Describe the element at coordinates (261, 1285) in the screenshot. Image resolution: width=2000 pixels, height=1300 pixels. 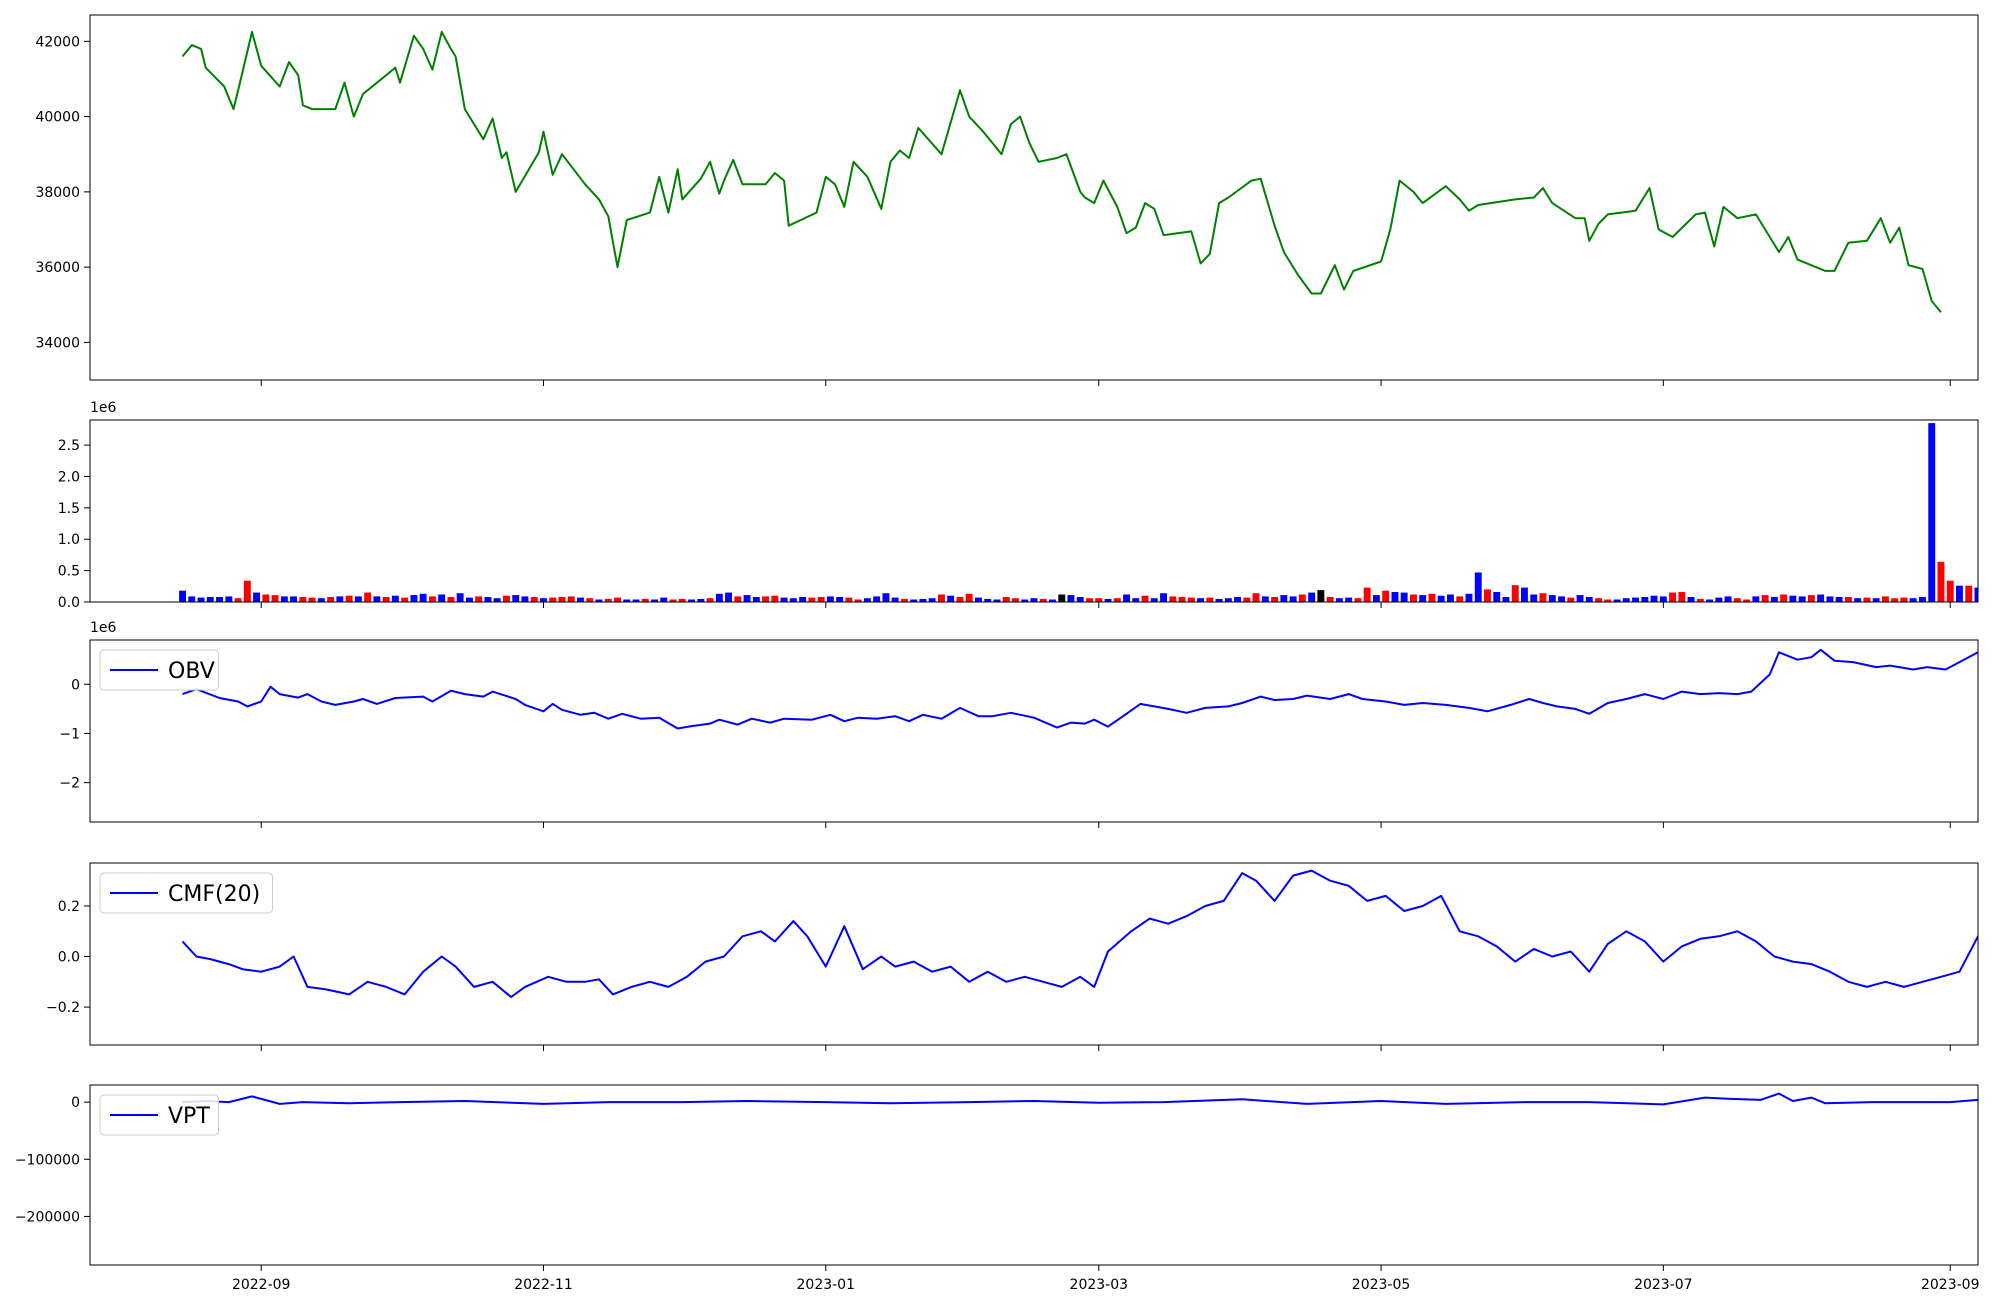
I see `x-tick-label: 2022-09` at that location.